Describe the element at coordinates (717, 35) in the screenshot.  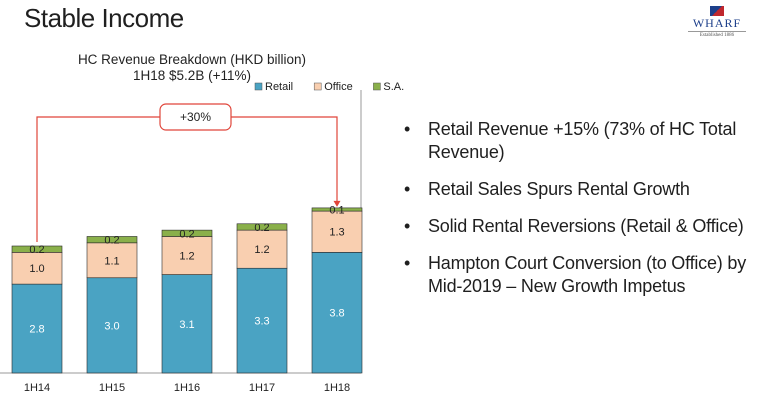
I see `logo-established: Established 1886` at that location.